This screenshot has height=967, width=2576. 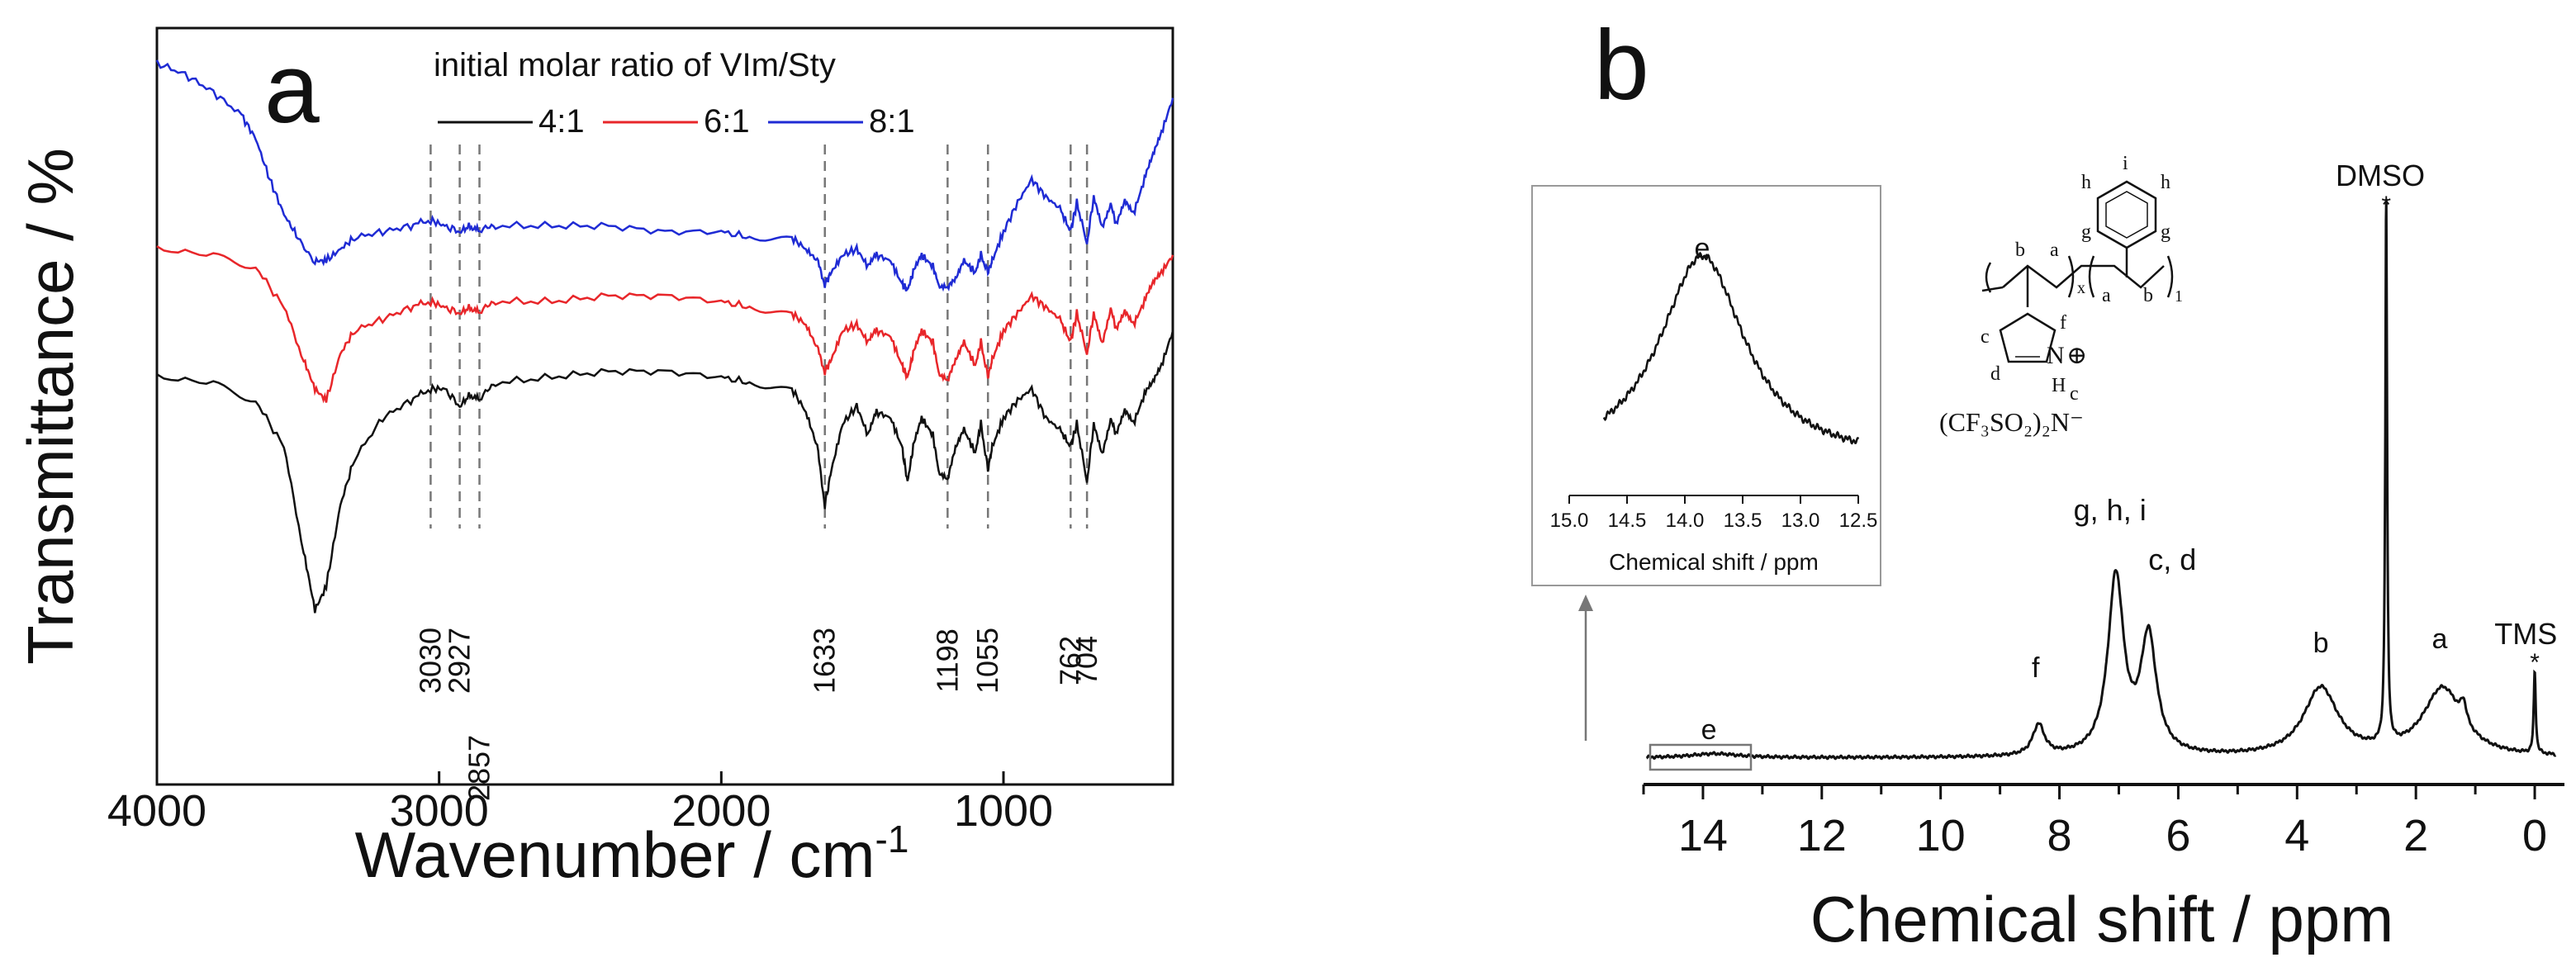 What do you see at coordinates (892, 839) in the screenshot?
I see `panel-a-x-label-sup: -1` at bounding box center [892, 839].